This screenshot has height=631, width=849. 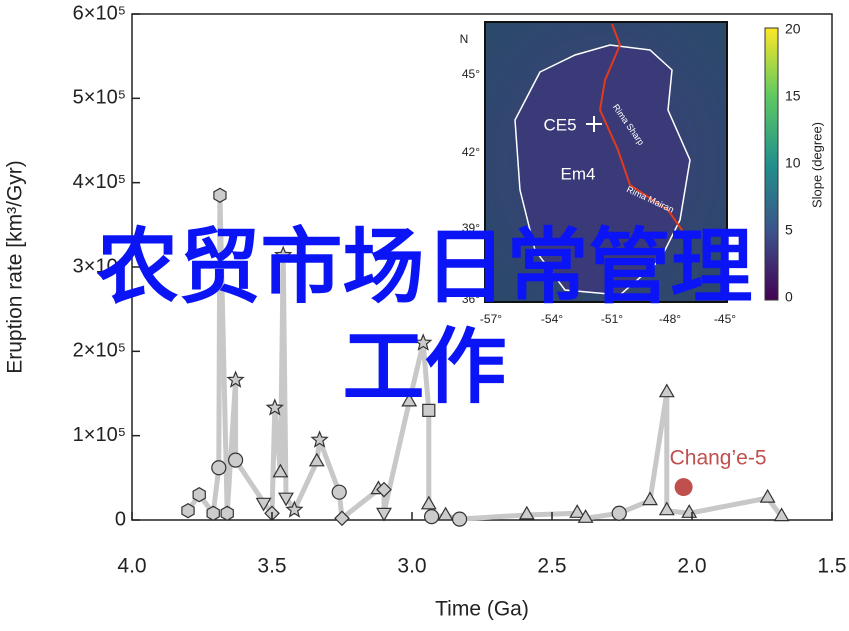 What do you see at coordinates (471, 228) in the screenshot?
I see `lat-label: 39°` at bounding box center [471, 228].